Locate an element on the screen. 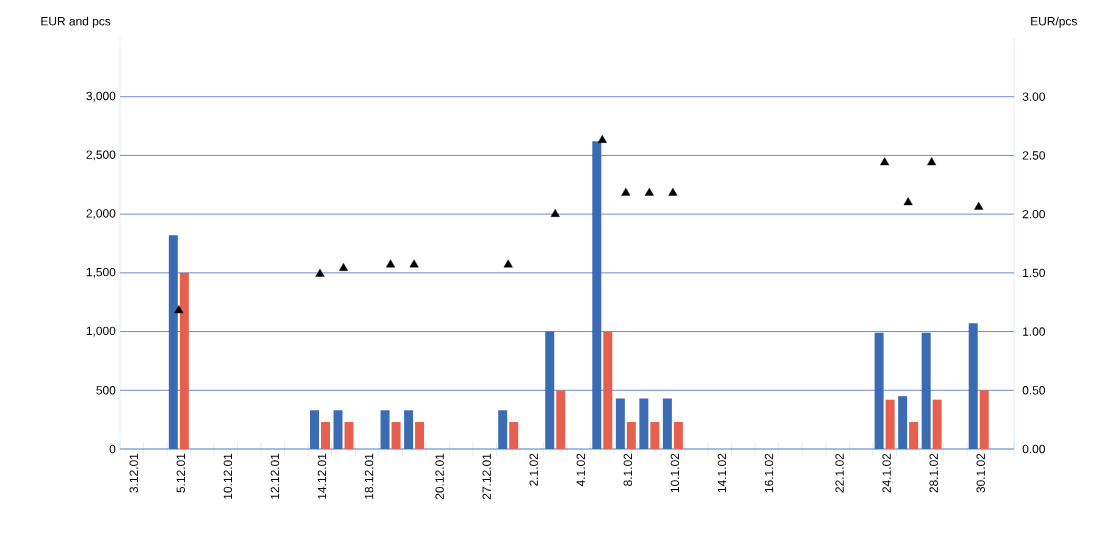 The height and width of the screenshot is (541, 1106). x-tick-label: 14.12.01 is located at coordinates (322, 476).